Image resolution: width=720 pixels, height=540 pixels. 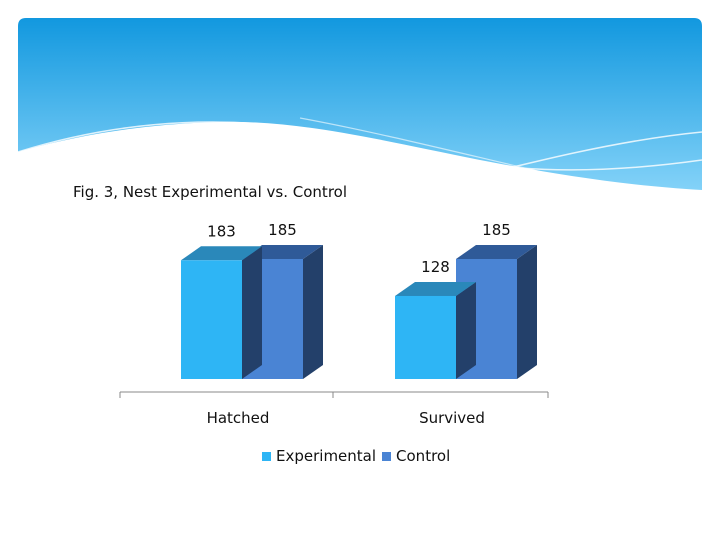 What do you see at coordinates (496, 252) in the screenshot?
I see `bar-top-control-survived` at bounding box center [496, 252].